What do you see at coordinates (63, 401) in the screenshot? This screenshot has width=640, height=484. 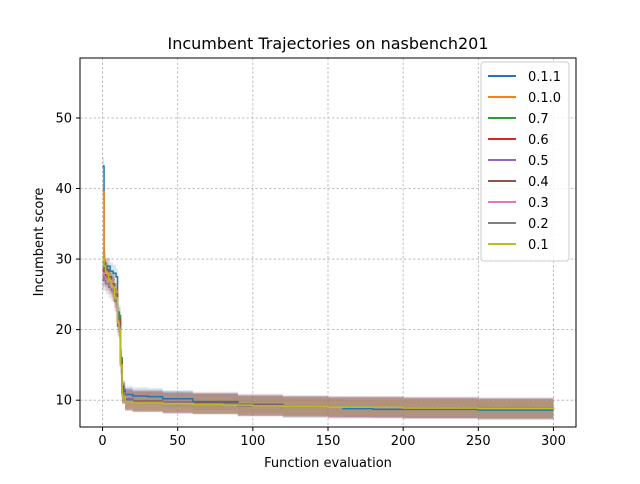 I see `y-tick-label: 10` at bounding box center [63, 401].